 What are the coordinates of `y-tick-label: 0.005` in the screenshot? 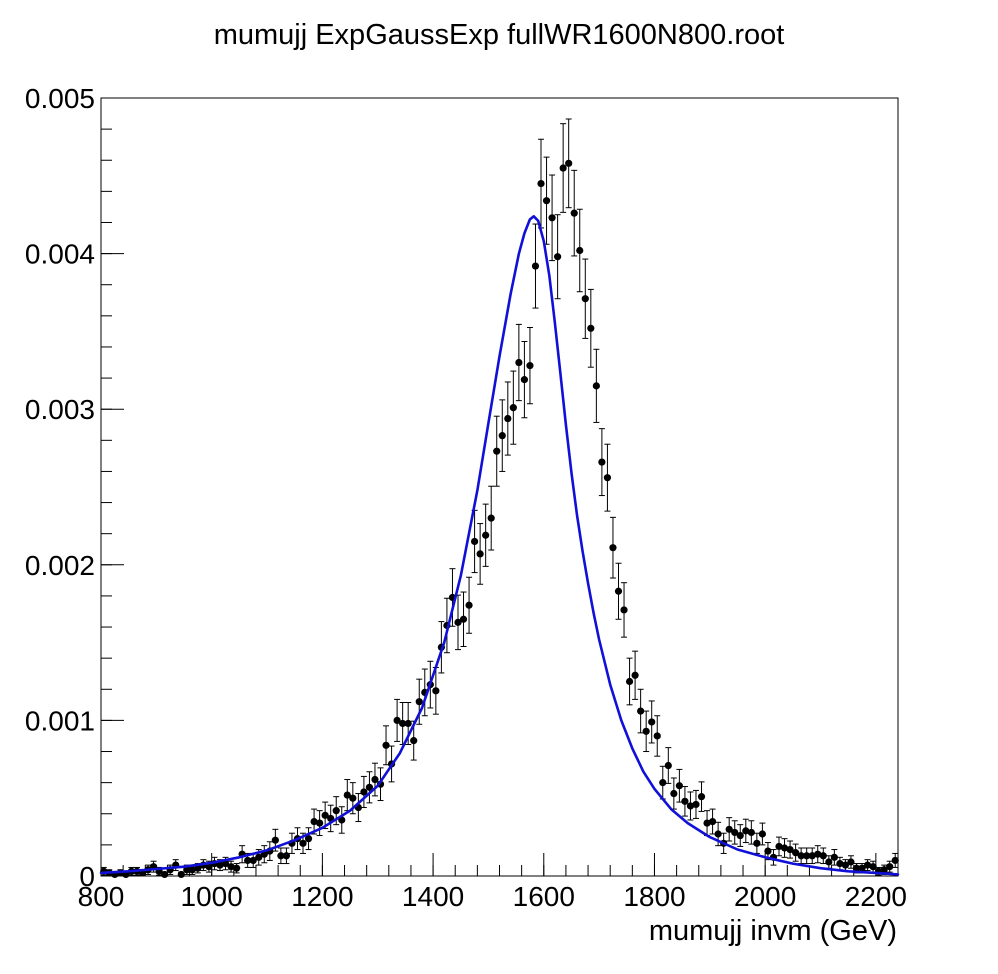 It's located at (60, 98).